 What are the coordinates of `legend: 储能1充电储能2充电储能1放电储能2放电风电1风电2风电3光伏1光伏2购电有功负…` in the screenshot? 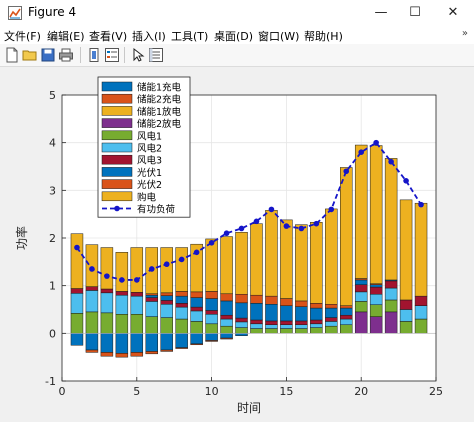 It's located at (144, 147).